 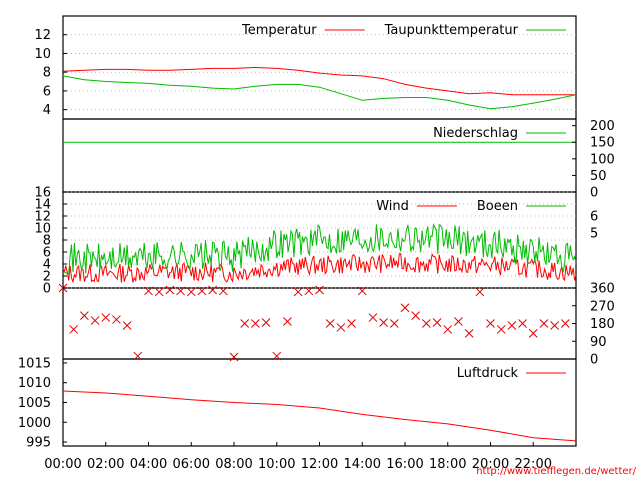 What do you see at coordinates (47, 91) in the screenshot?
I see `temperature-ytick-label: 6` at bounding box center [47, 91].